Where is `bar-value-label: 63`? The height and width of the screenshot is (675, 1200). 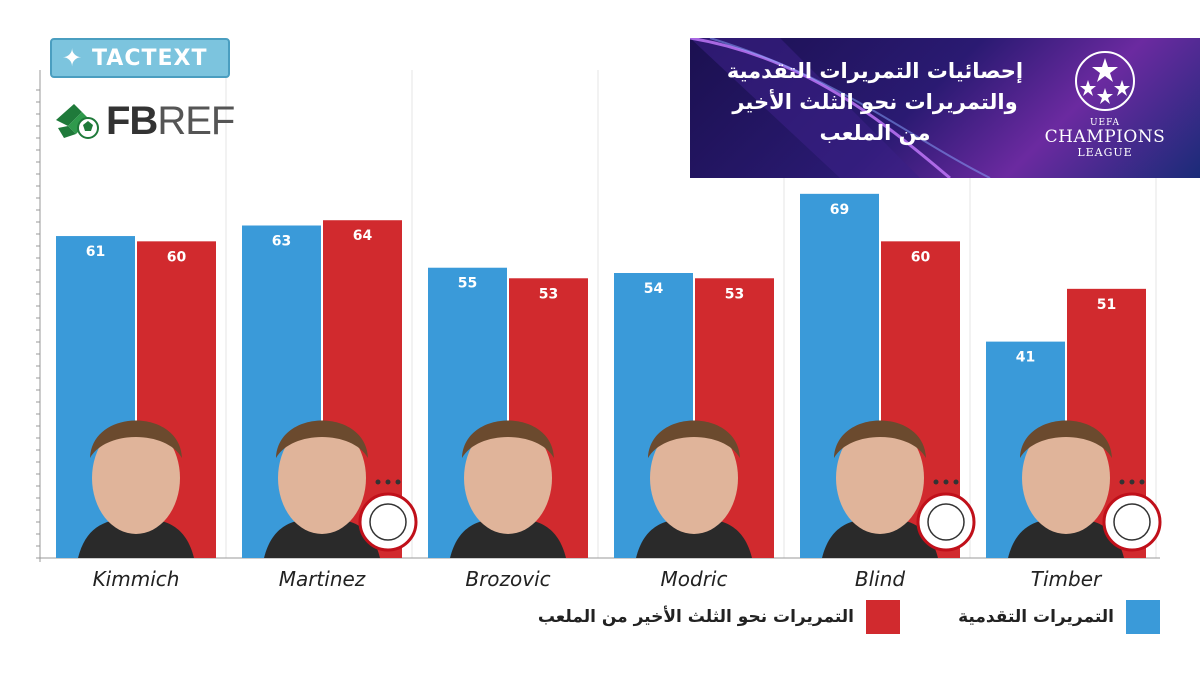
bar-value-label: 63 is located at coordinates (281, 242).